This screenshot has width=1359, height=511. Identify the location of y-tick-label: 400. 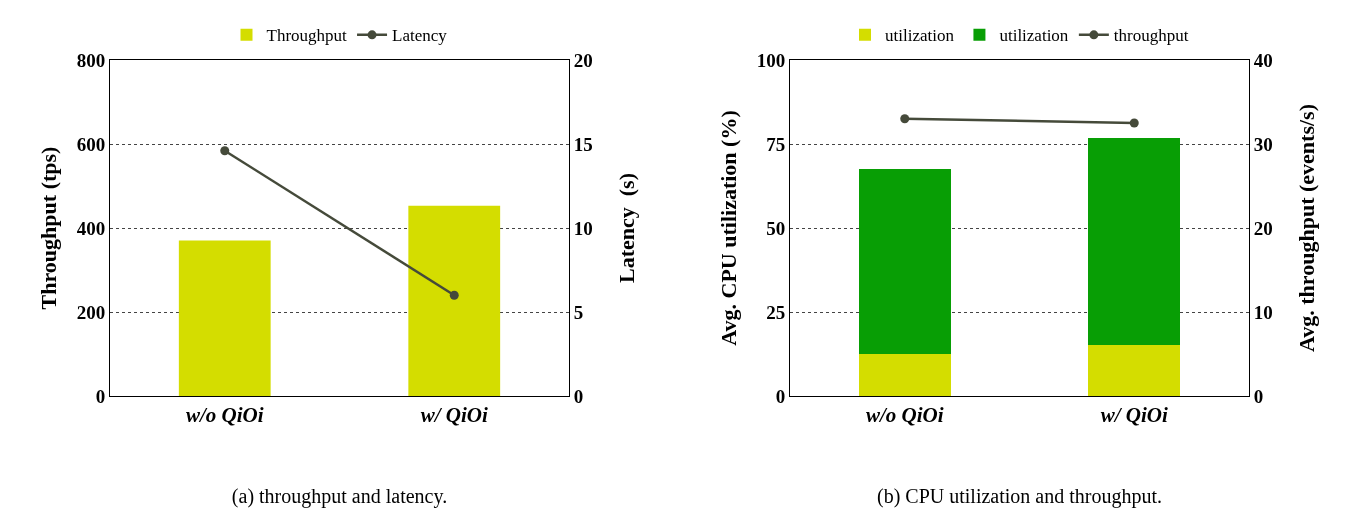
(91, 228).